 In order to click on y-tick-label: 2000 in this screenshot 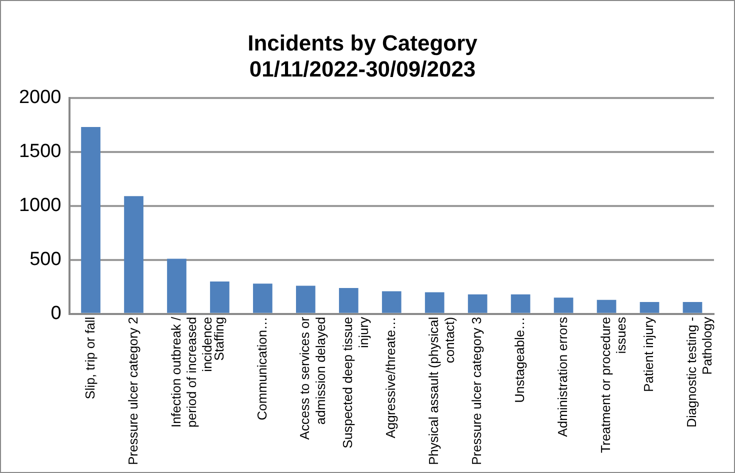, I will do `click(40, 97)`.